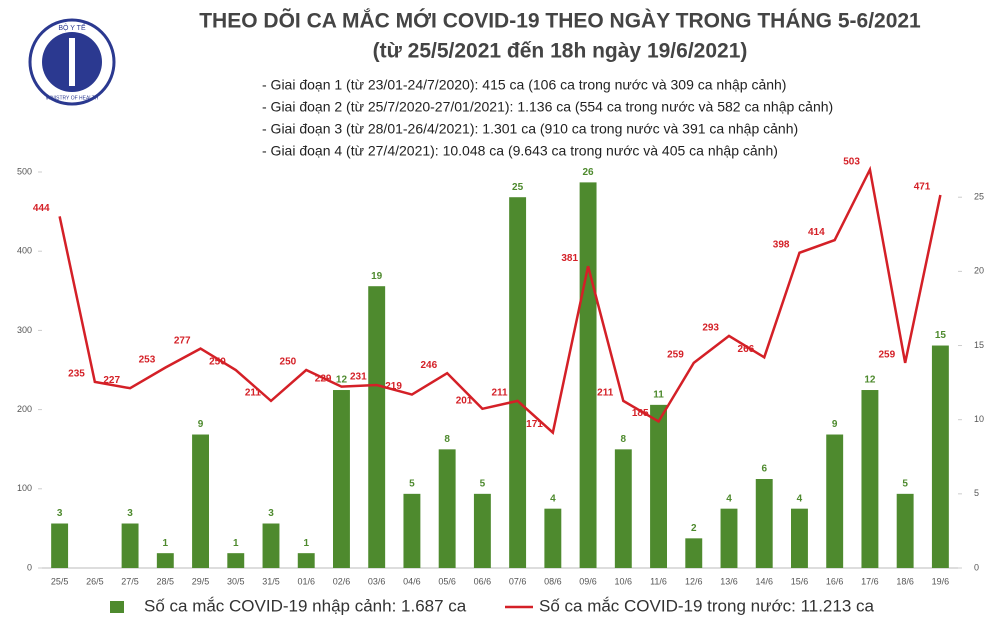 Image resolution: width=1000 pixels, height=628 pixels. Describe the element at coordinates (710, 328) in the screenshot. I see `line-value-label: 293` at that location.